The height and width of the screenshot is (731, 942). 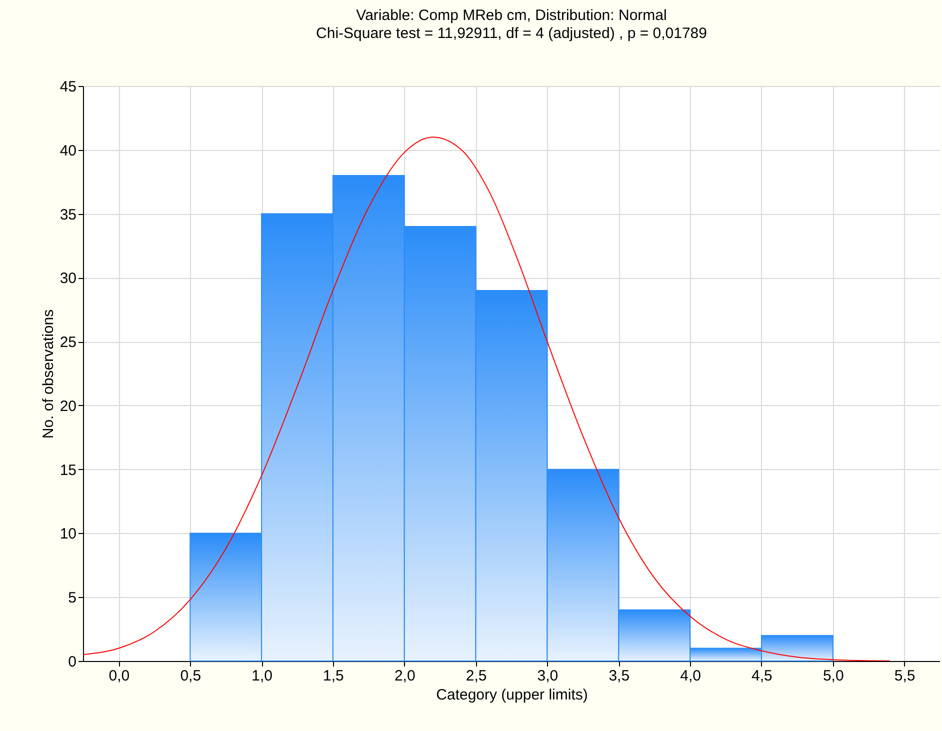 I want to click on y-tick-label: 25, so click(x=68, y=343).